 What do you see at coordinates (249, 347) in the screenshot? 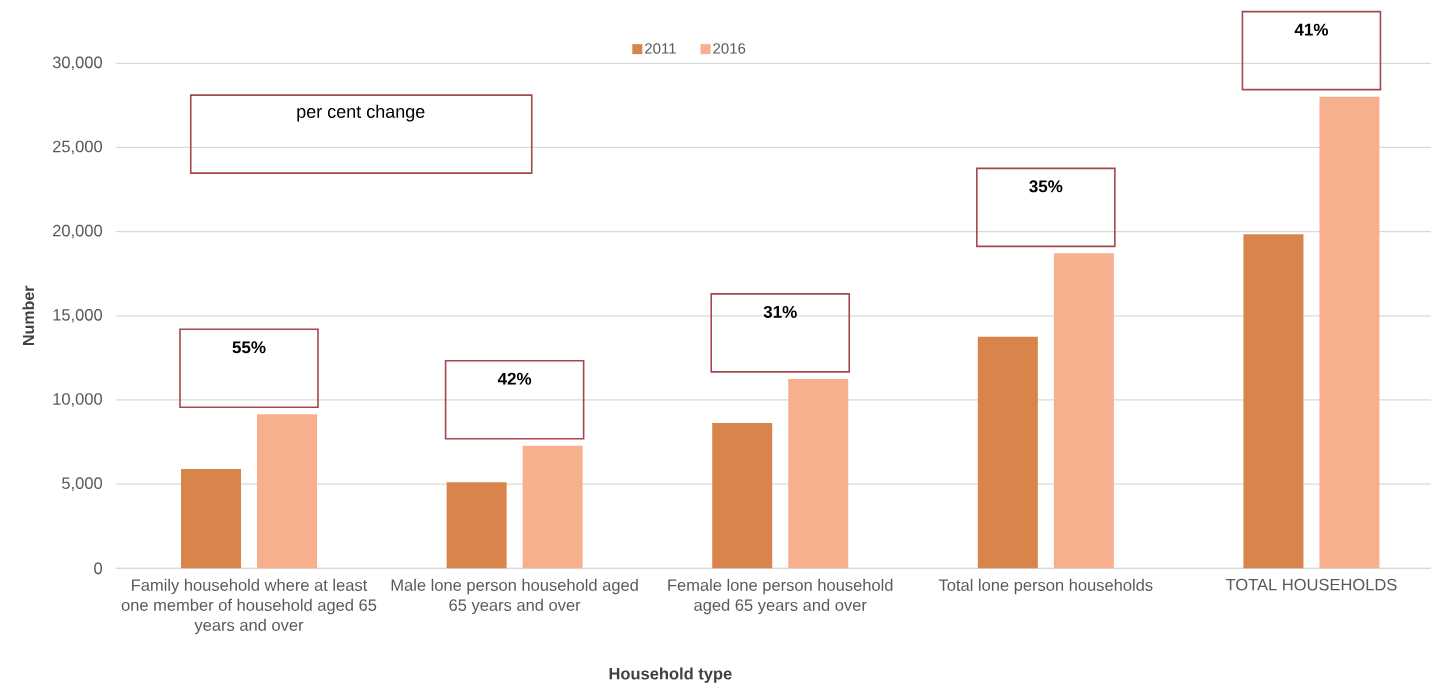
I see `annotation: 55%` at bounding box center [249, 347].